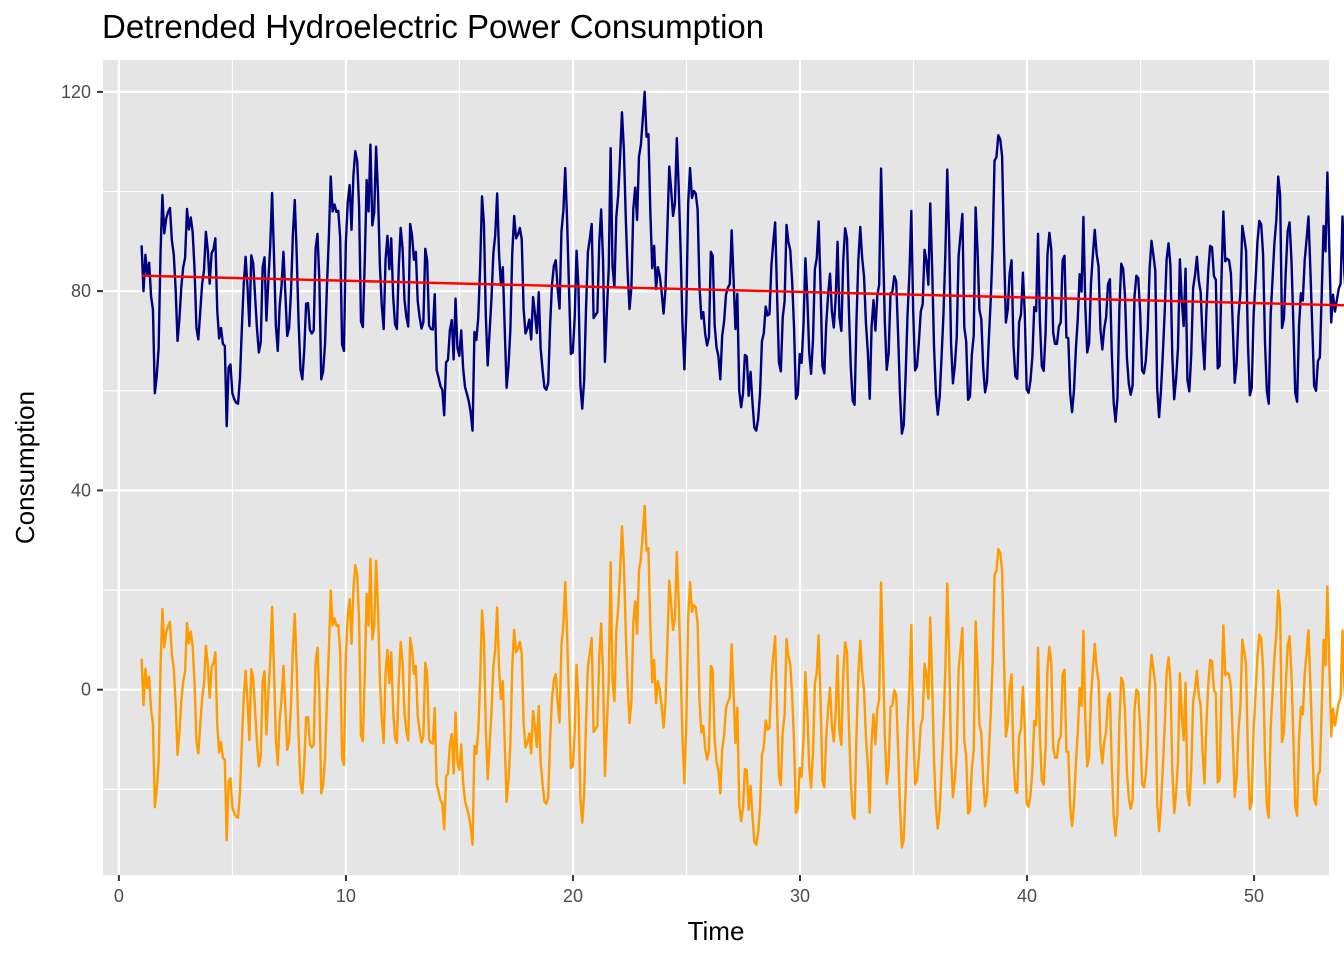 Image resolution: width=1344 pixels, height=960 pixels. What do you see at coordinates (800, 896) in the screenshot?
I see `x-tick-label: 30` at bounding box center [800, 896].